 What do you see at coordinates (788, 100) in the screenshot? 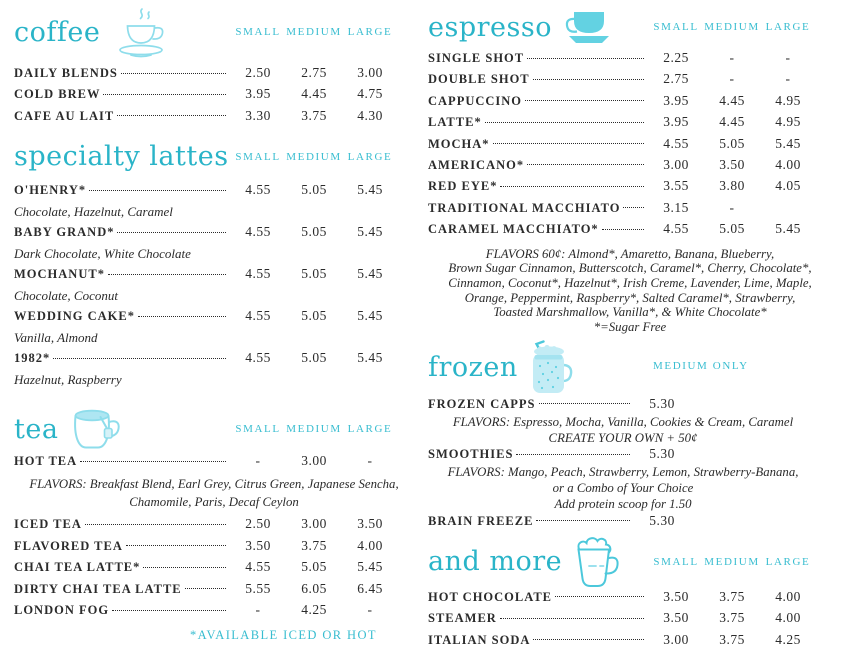
I see `price-large: 4.95` at bounding box center [788, 100].